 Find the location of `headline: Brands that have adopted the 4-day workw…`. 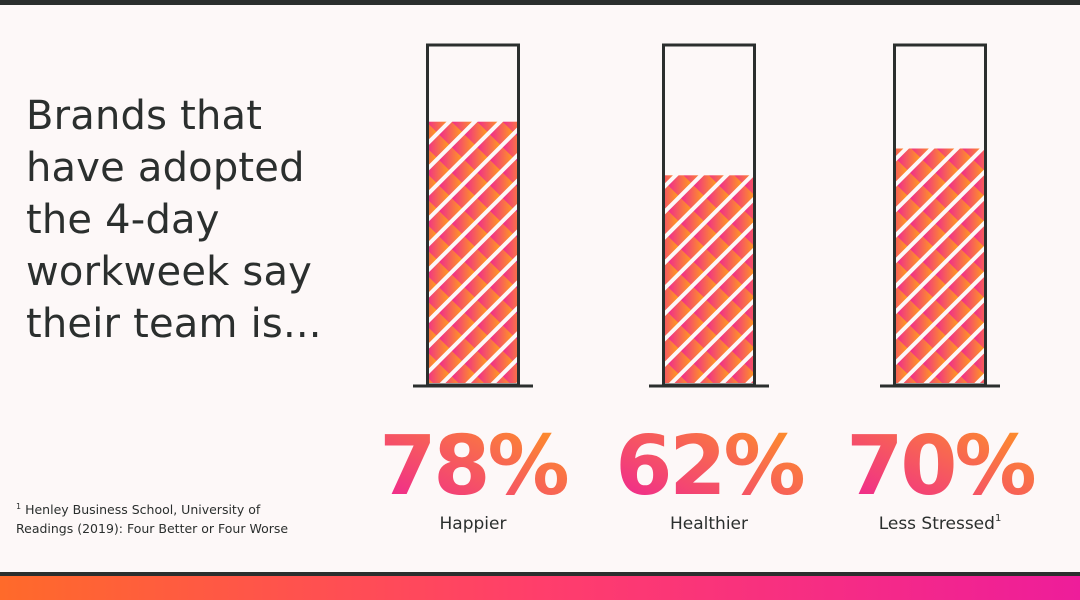

headline: Brands that have adopted the 4-day workw… is located at coordinates (174, 220).